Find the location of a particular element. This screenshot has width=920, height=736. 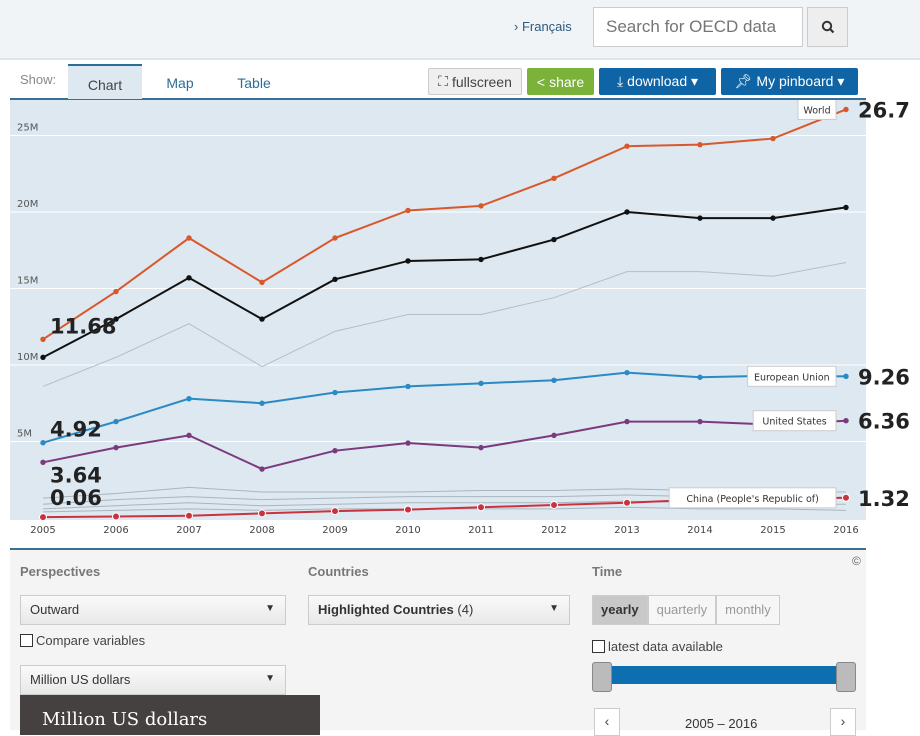

perspectives-title: Perspectives is located at coordinates (60, 571).